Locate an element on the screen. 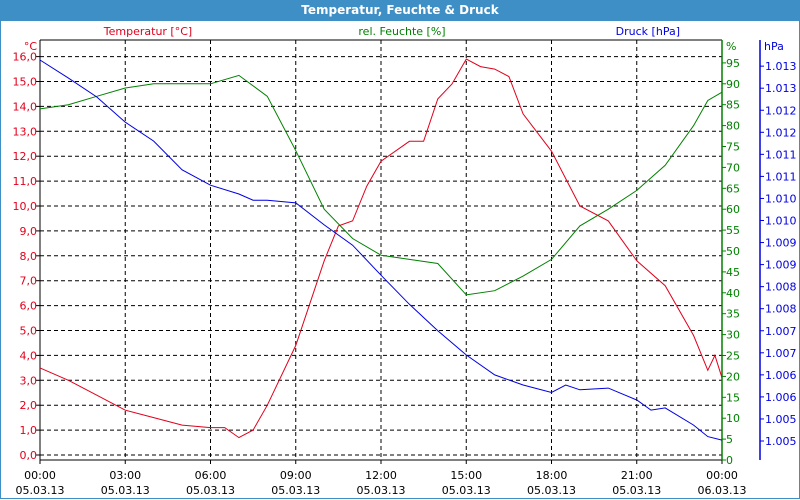  temp-tick-label: 16,0 is located at coordinates (25, 57).